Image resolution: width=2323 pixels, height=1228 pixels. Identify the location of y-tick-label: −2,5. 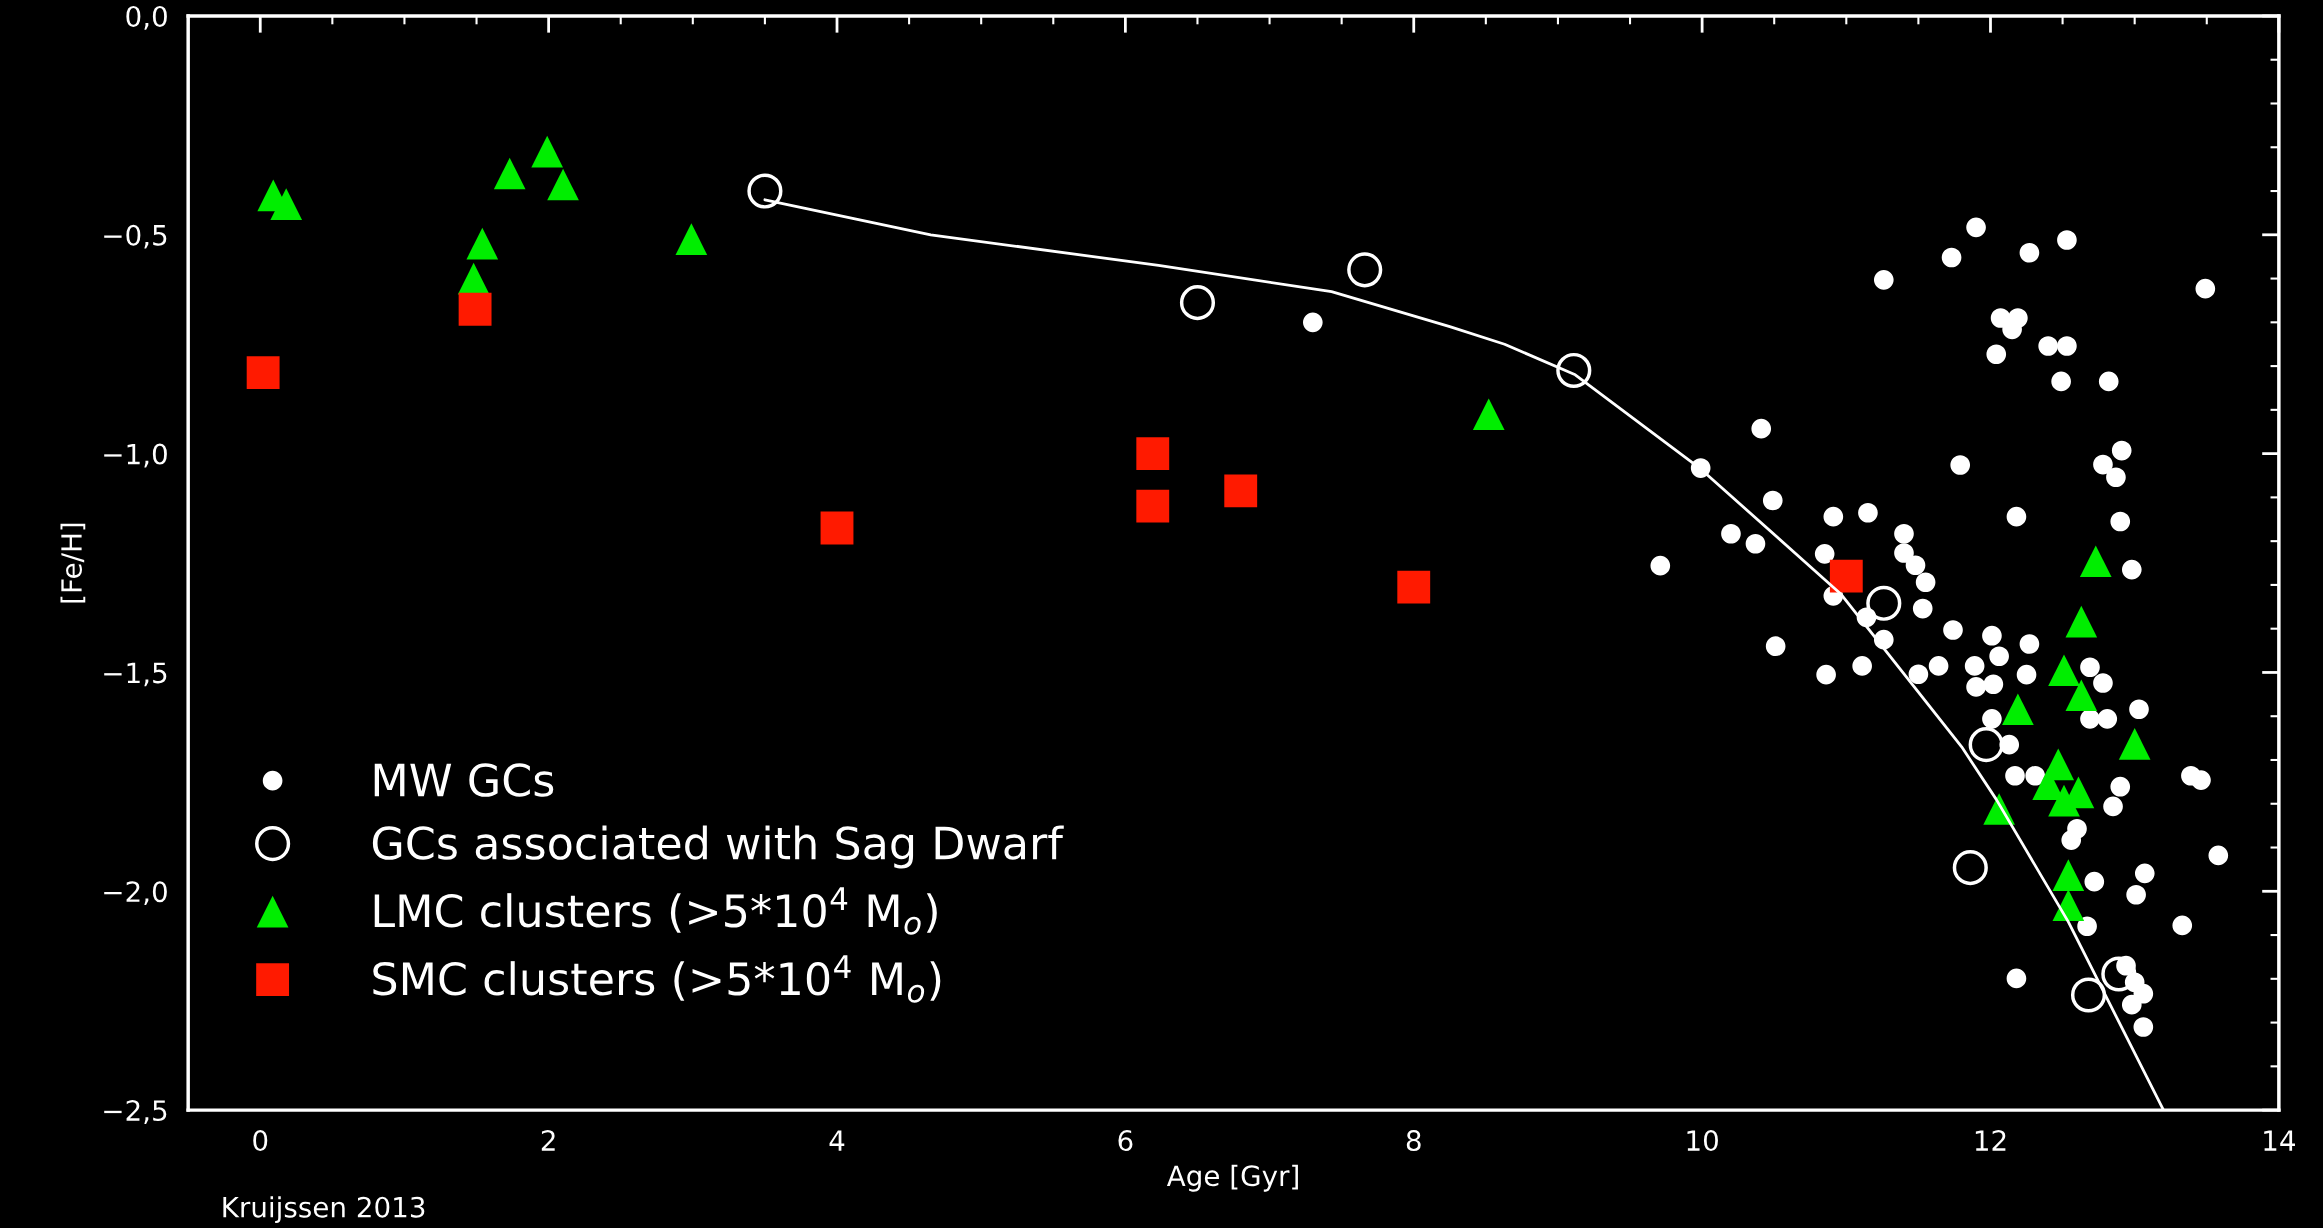
(135, 1112).